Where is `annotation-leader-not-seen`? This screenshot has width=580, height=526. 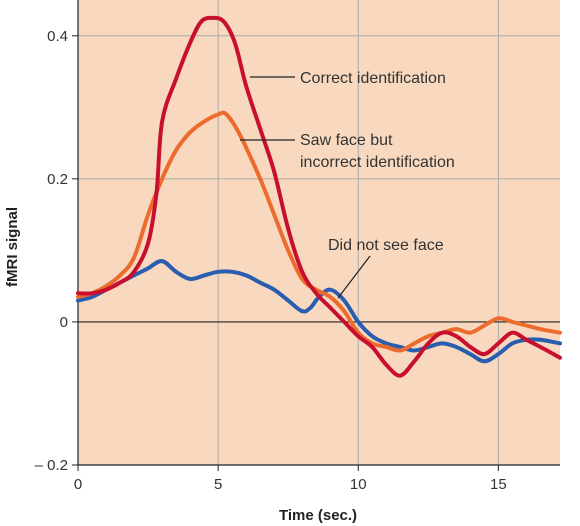 annotation-leader-not-seen is located at coordinates (354, 277).